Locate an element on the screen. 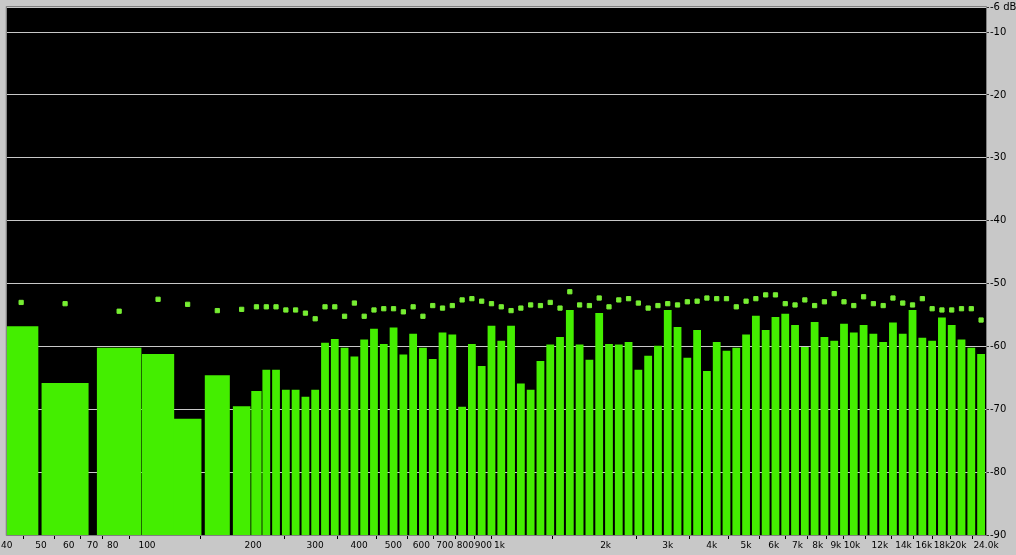  y-tick-label: -70 is located at coordinates (998, 408).